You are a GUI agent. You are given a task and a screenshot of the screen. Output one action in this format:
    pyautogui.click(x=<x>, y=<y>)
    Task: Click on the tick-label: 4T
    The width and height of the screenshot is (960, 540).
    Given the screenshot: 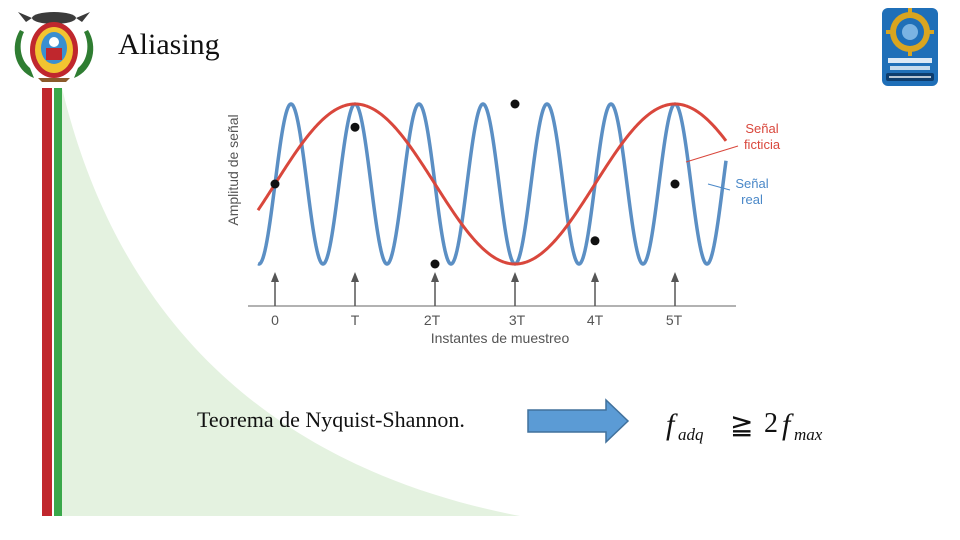 What is the action you would take?
    pyautogui.click(x=595, y=320)
    